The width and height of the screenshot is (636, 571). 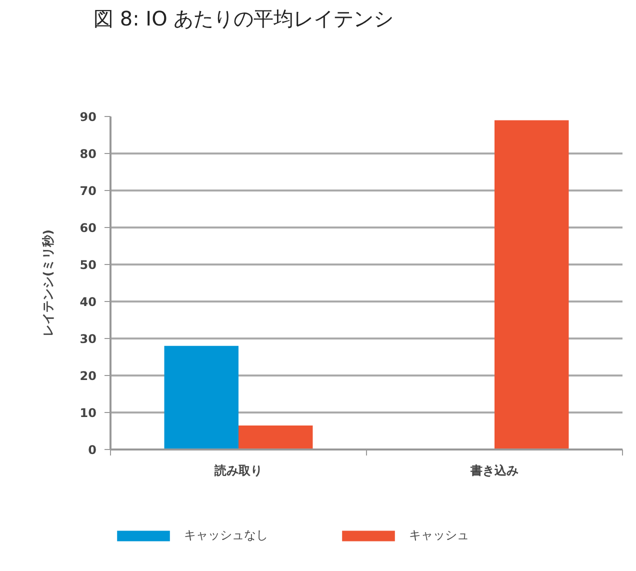 What do you see at coordinates (226, 535) in the screenshot?
I see `legend-label: キャッシュなし` at bounding box center [226, 535].